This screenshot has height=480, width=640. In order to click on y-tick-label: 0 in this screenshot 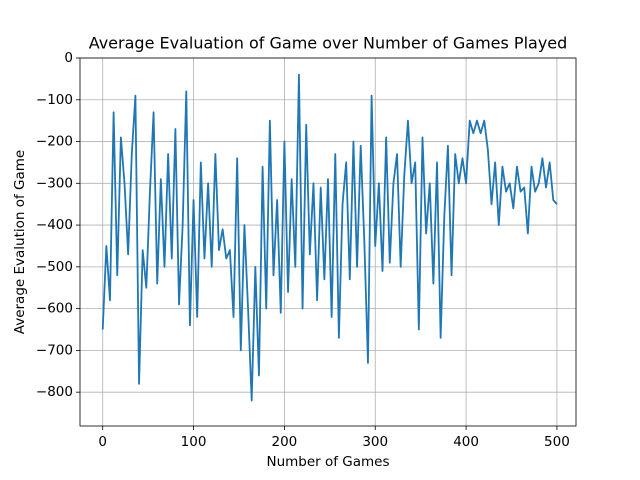, I will do `click(68, 58)`.